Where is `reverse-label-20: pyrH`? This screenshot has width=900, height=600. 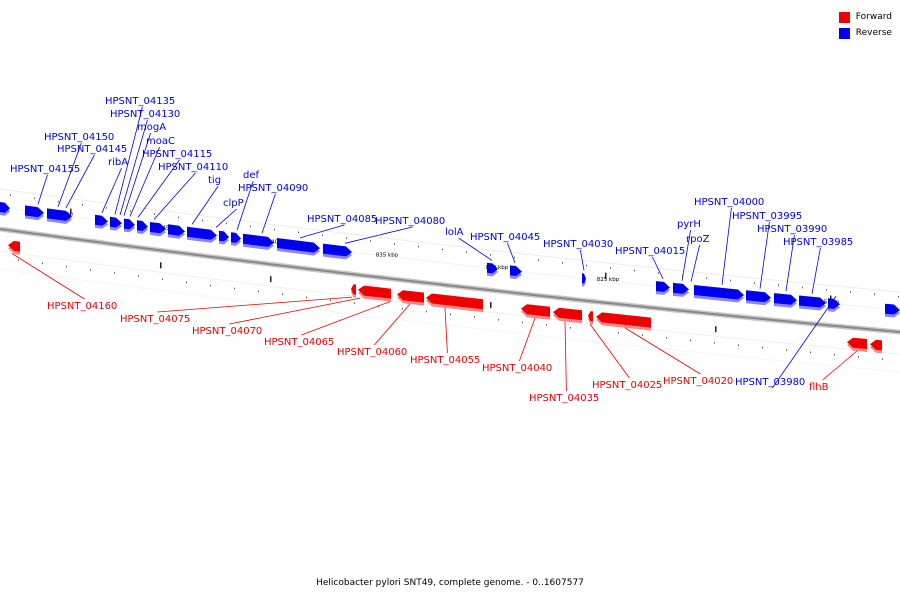 reverse-label-20: pyrH is located at coordinates (689, 224).